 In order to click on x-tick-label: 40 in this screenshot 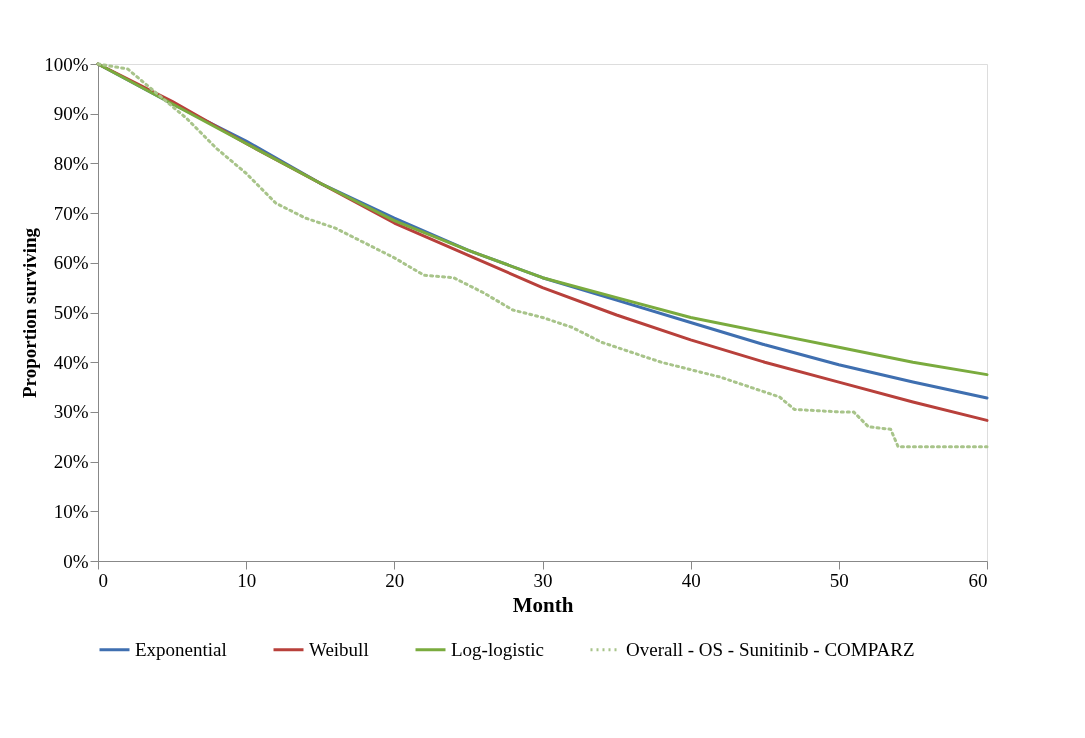, I will do `click(691, 580)`.